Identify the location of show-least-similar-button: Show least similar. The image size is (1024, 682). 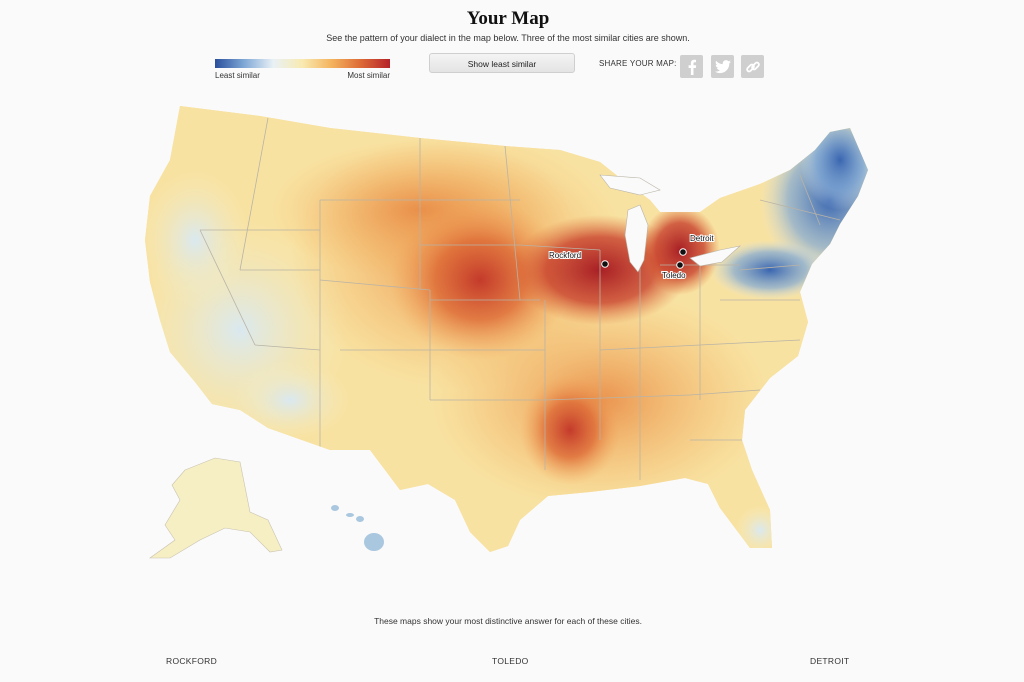
(502, 63).